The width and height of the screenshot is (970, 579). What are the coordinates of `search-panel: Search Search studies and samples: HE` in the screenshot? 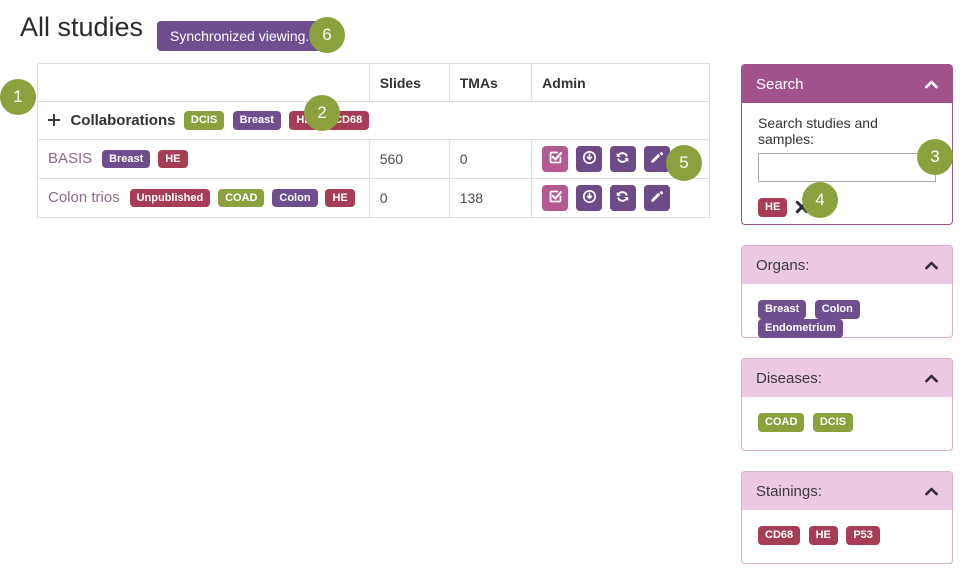 It's located at (847, 144).